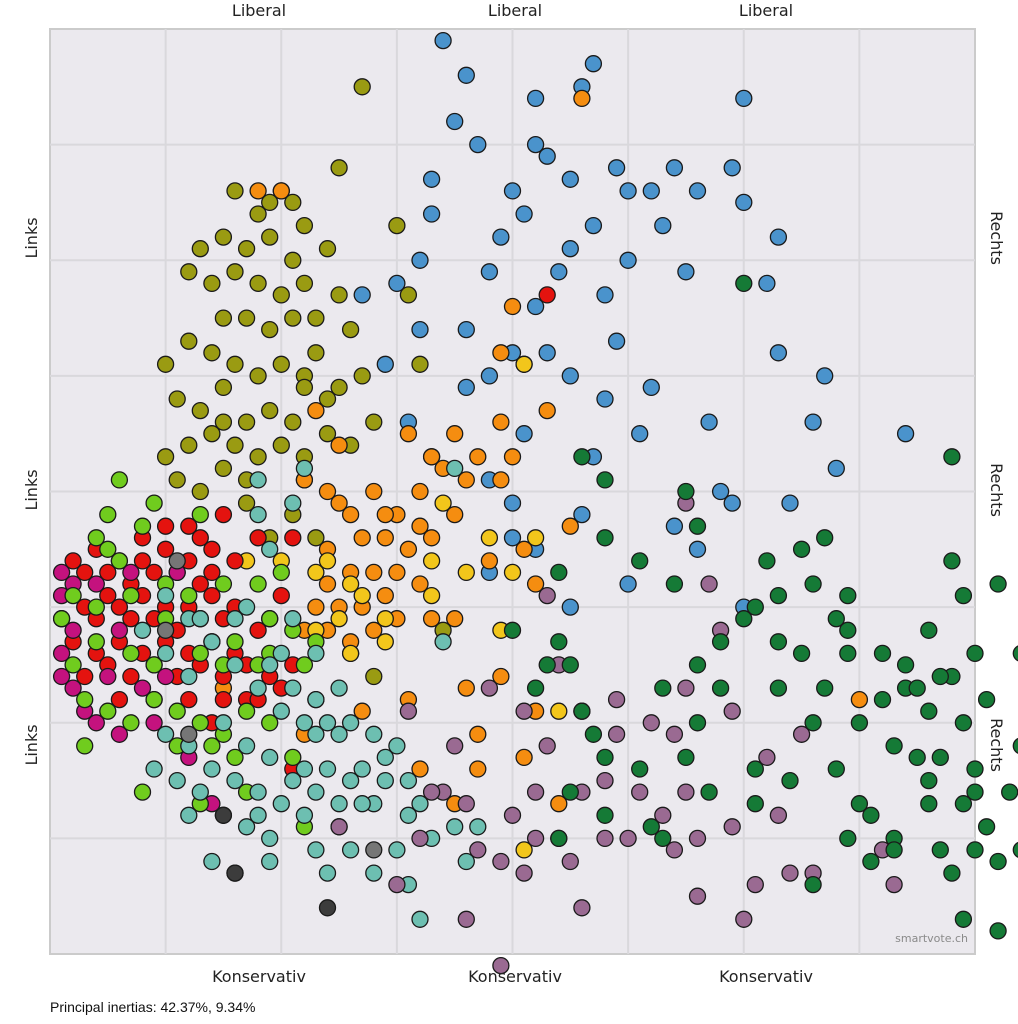 The width and height of the screenshot is (1018, 1024). What do you see at coordinates (153, 1007) in the screenshot?
I see `principal-inertias: Principal inertias: 42.37%, 9.34%` at bounding box center [153, 1007].